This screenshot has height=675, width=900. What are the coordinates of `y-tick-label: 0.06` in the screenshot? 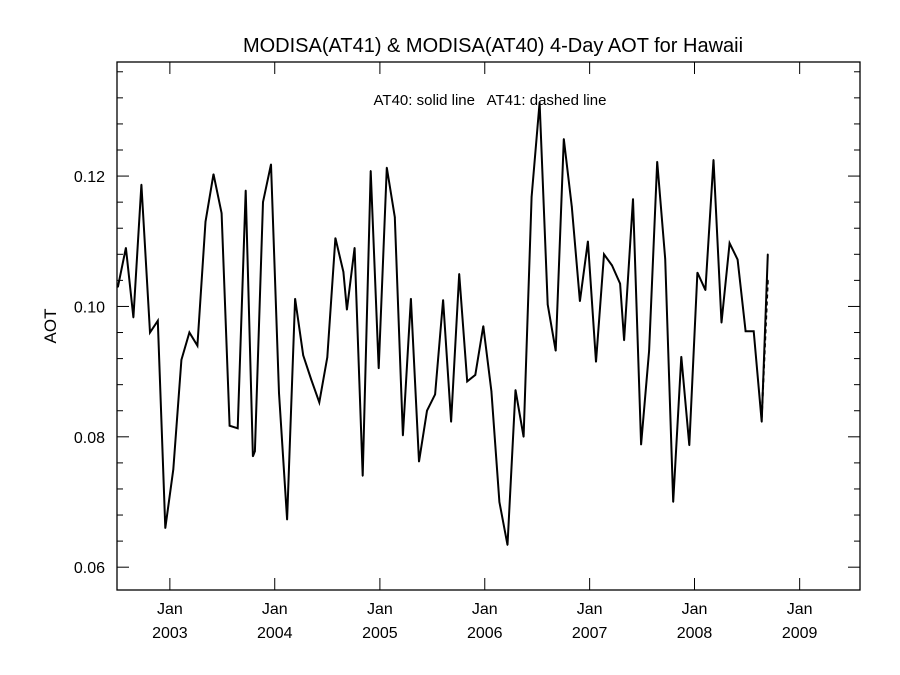 It's located at (89, 568).